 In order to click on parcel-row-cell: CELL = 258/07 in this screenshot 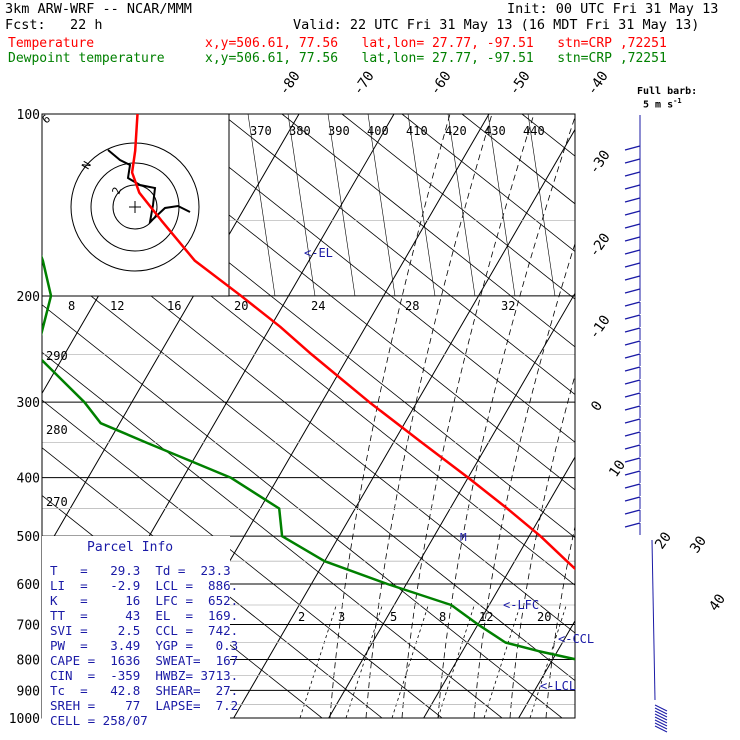, I will do `click(99, 720)`.